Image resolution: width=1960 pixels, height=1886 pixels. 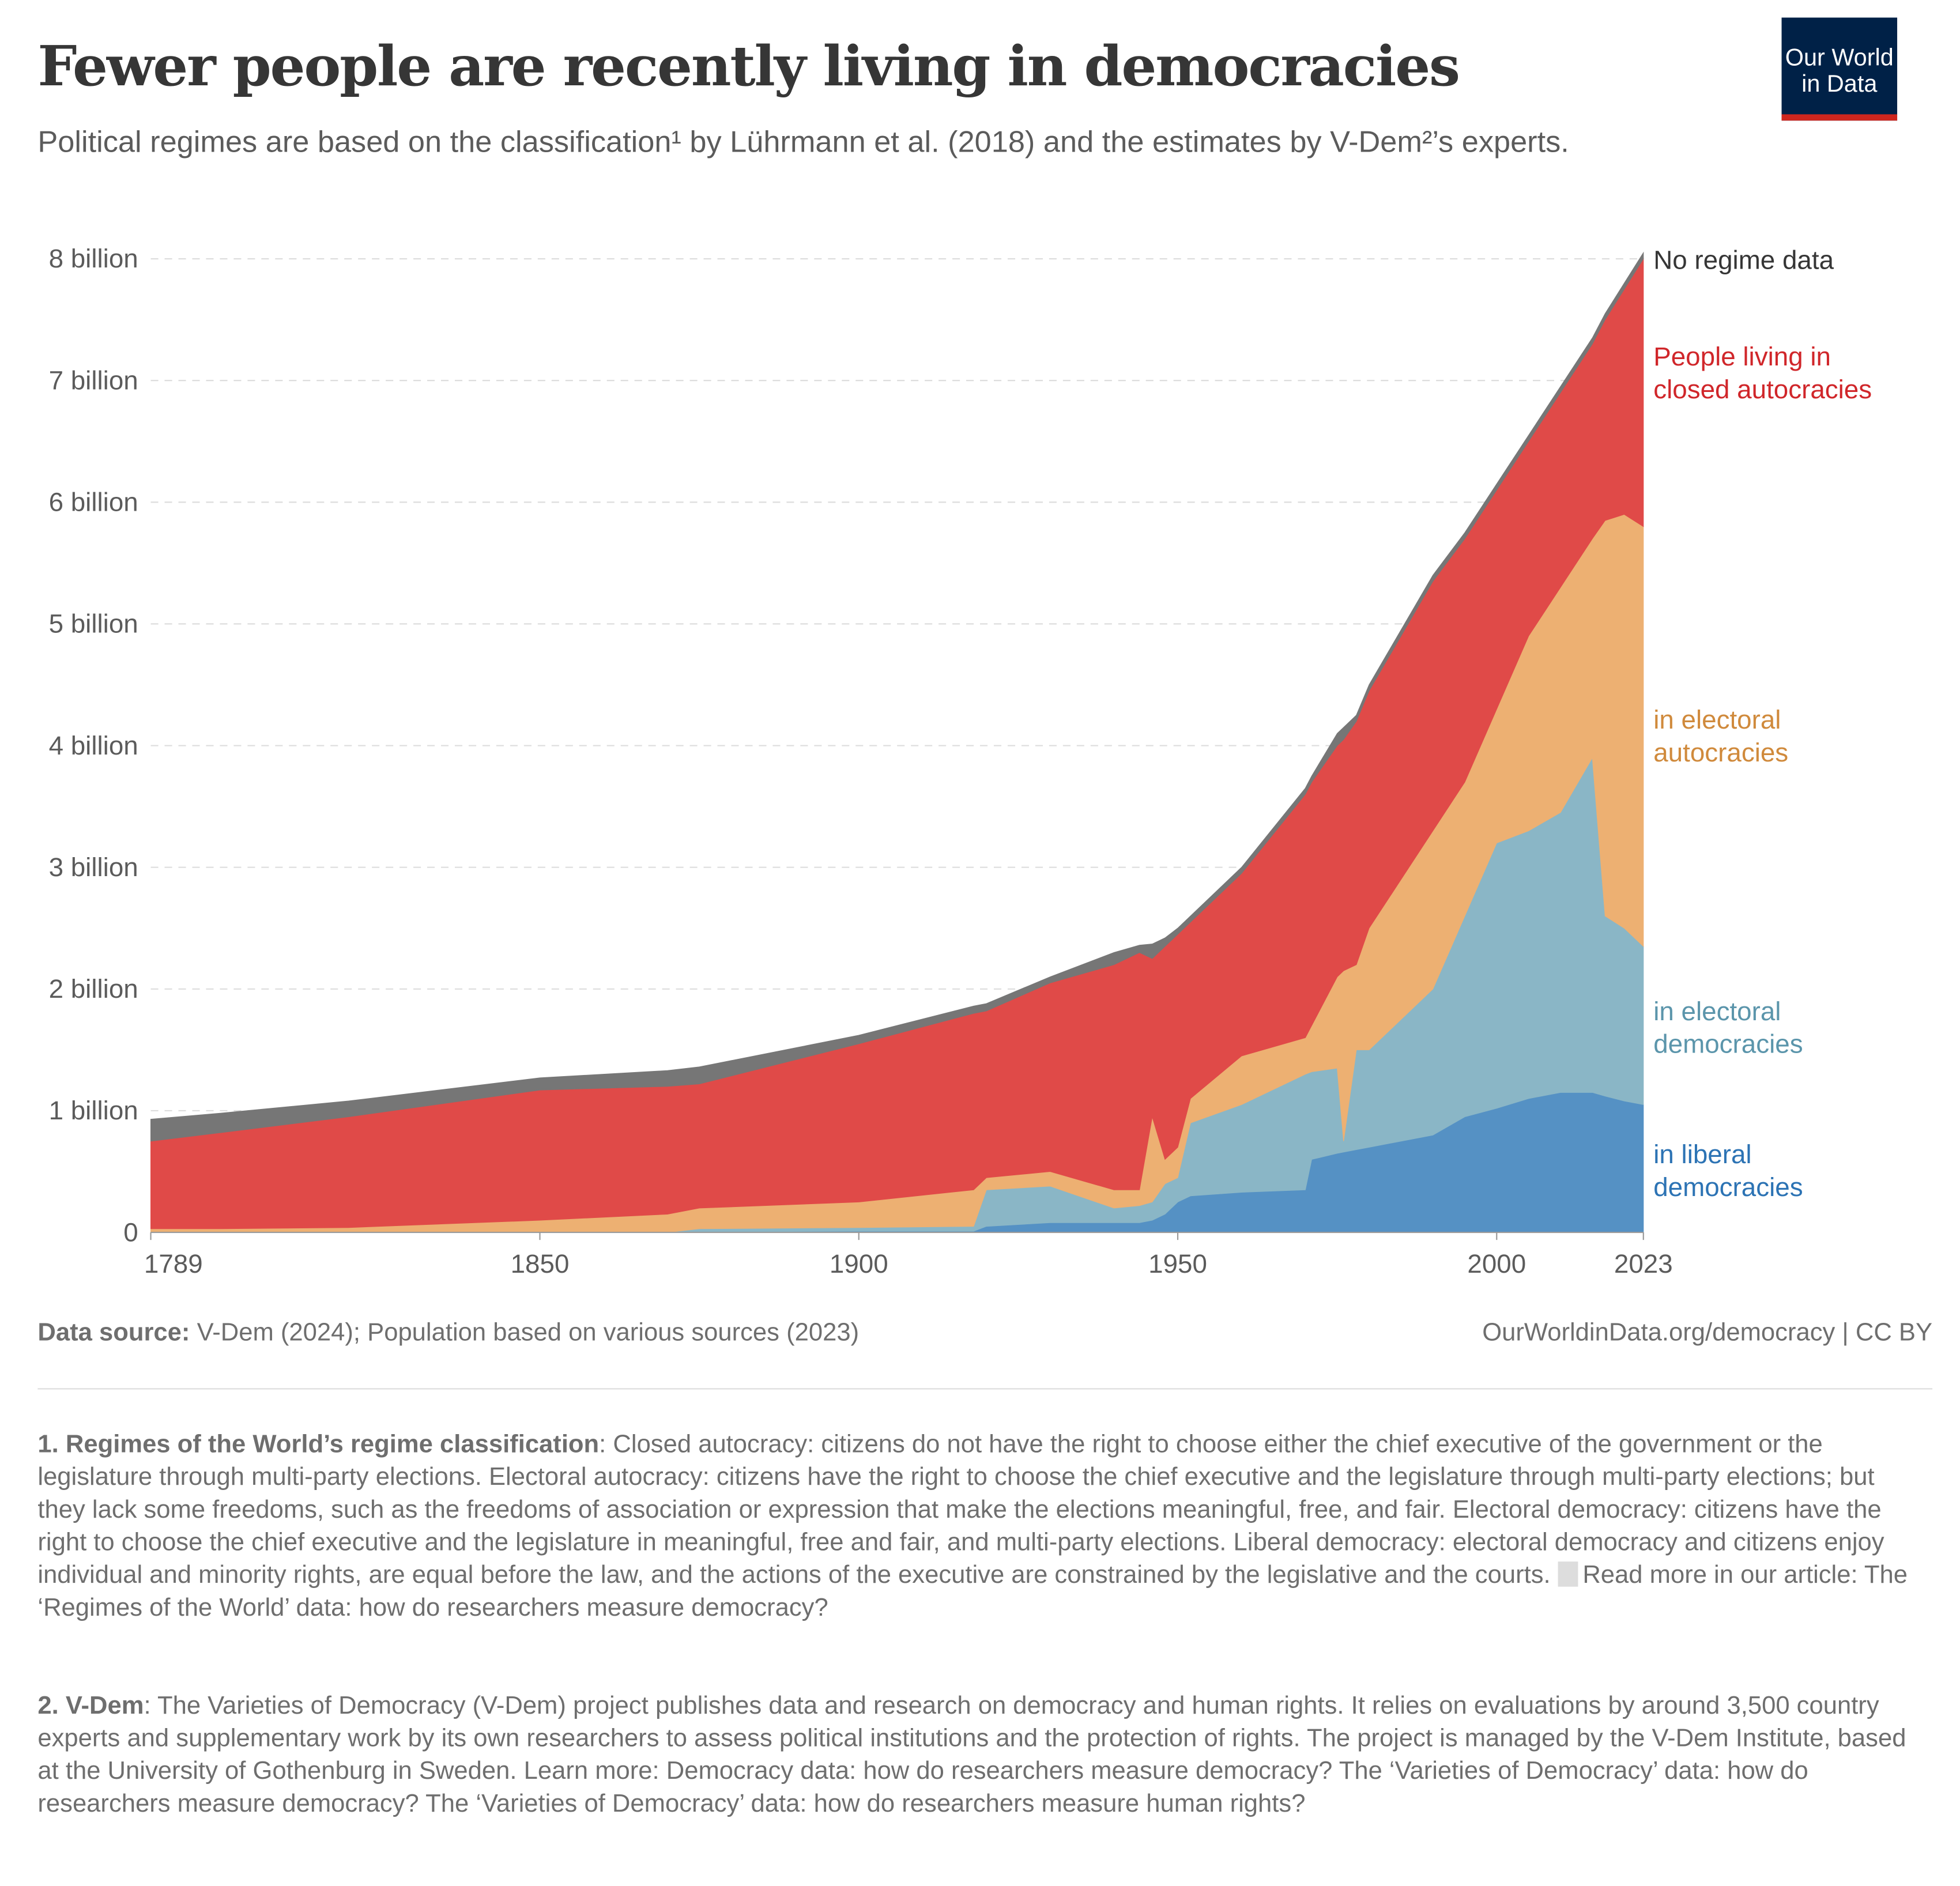 I want to click on y-tick-label: 3 billion, so click(x=93, y=868).